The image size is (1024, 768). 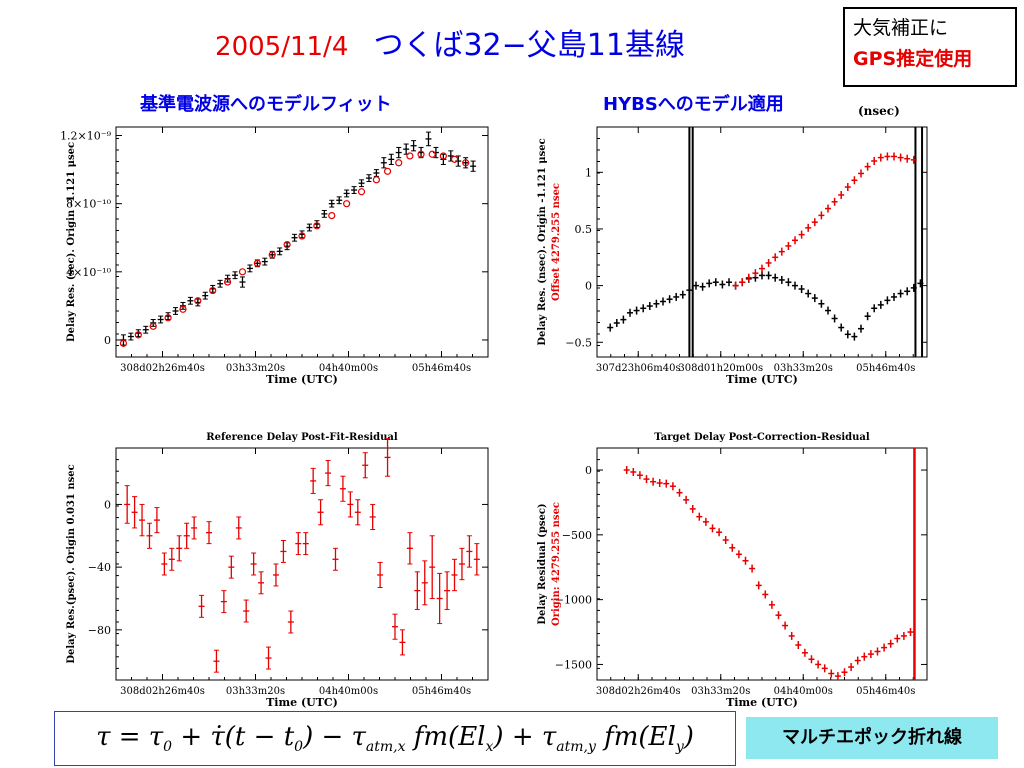 What do you see at coordinates (578, 342) in the screenshot?
I see `y-tick-label: −0.5` at bounding box center [578, 342].